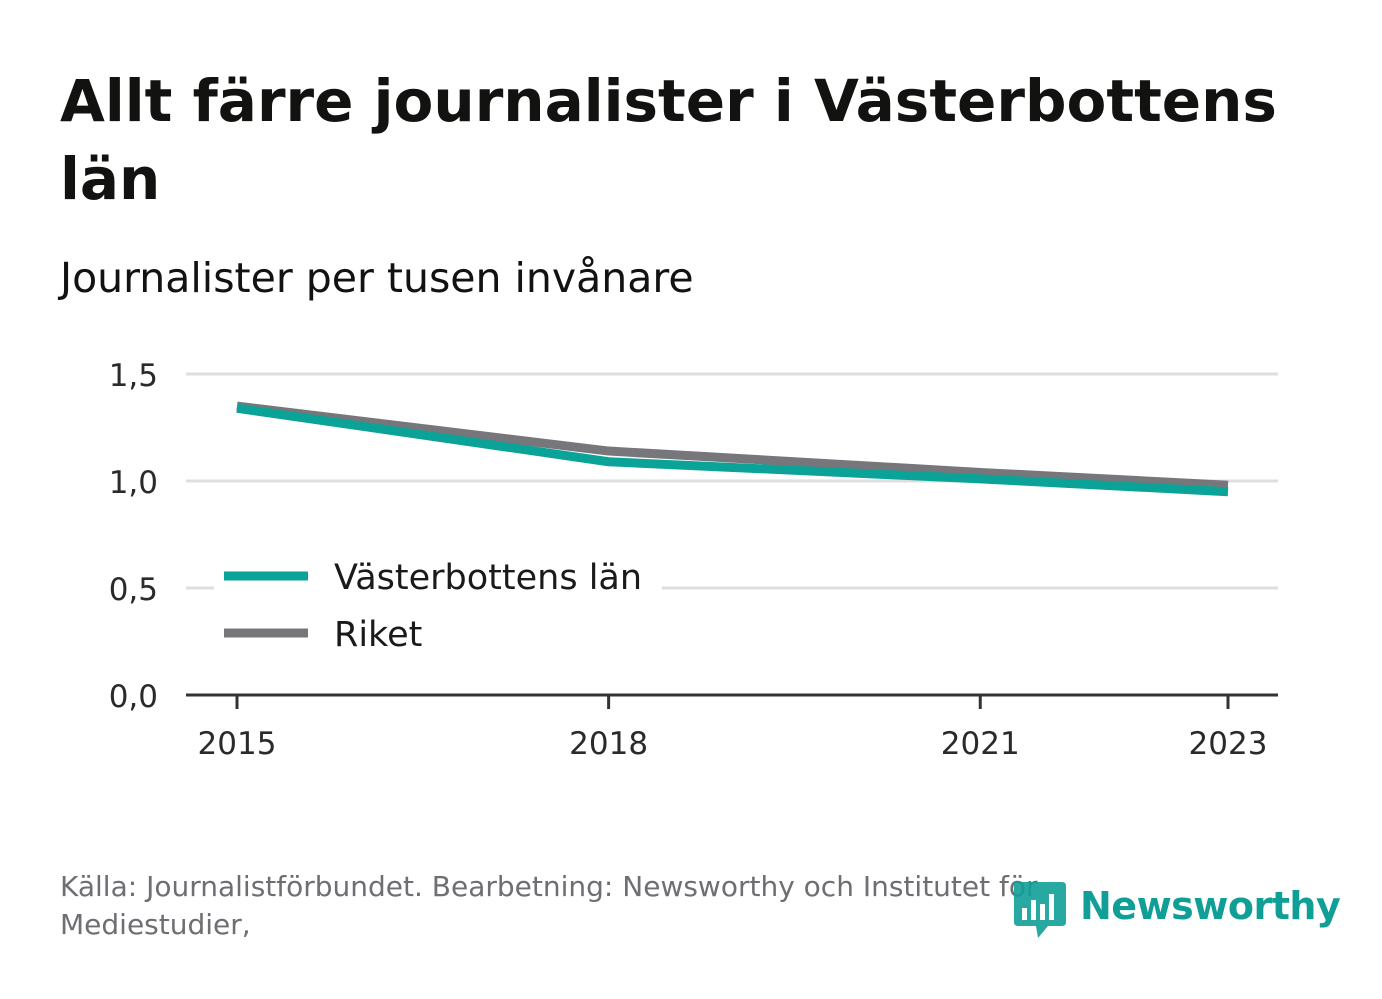 Image resolution: width=1382 pixels, height=999 pixels. What do you see at coordinates (438, 601) in the screenshot?
I see `legend: Västerbottens län Riket` at bounding box center [438, 601].